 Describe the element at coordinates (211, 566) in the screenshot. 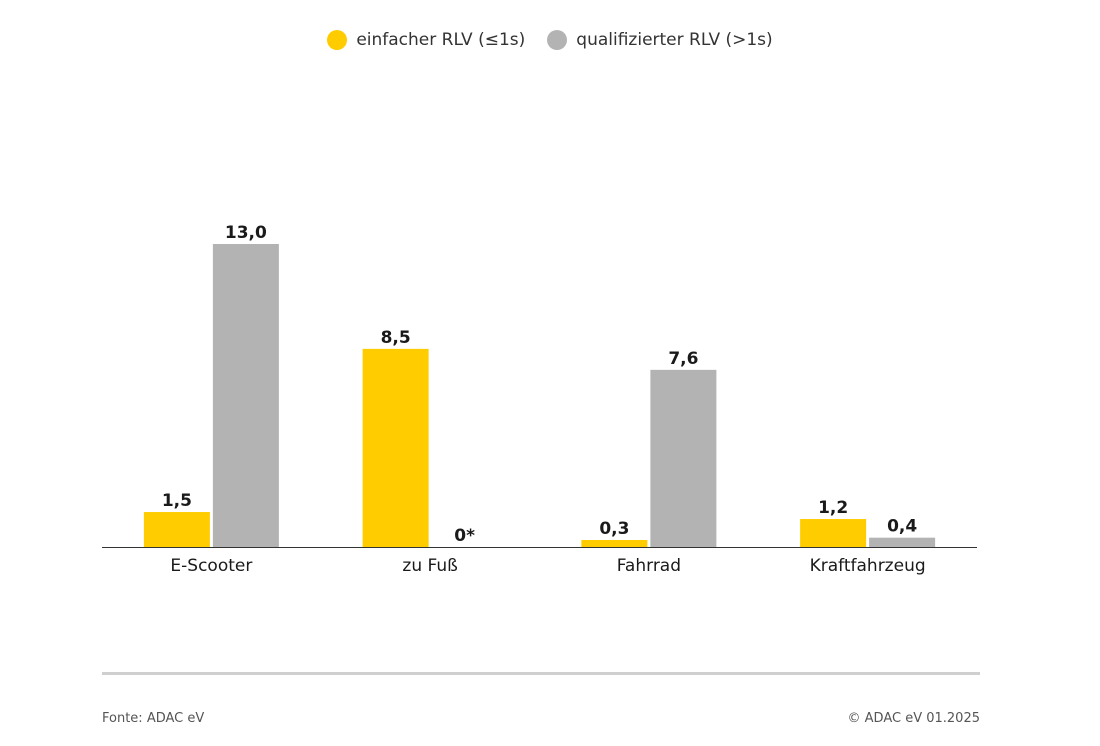

I see `x-tick-label-e-scooter: E-Scooter` at that location.